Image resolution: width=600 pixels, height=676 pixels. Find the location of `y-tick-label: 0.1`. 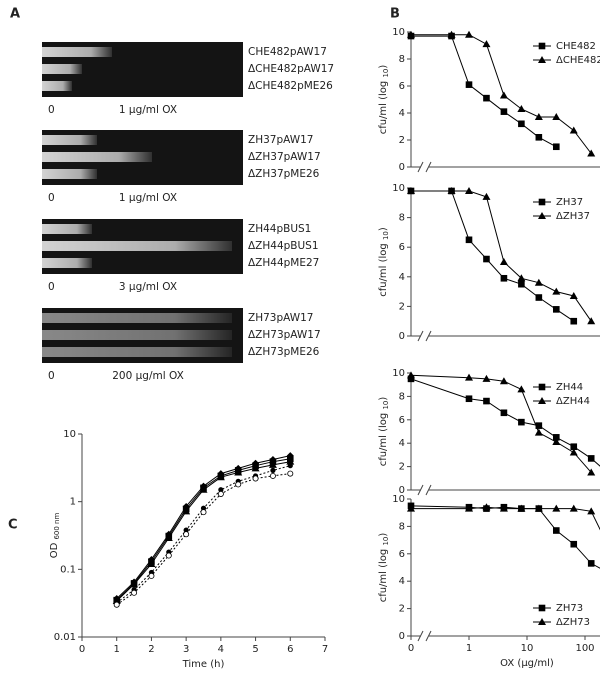

y-tick-label: 0.1 is located at coordinates (68, 569).